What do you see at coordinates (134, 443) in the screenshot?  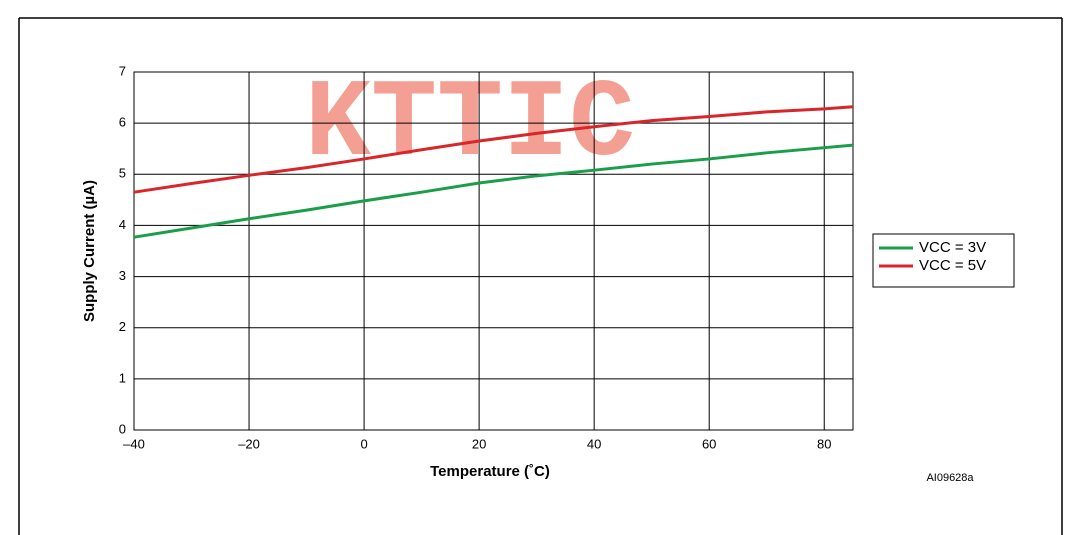 I see `x-tick-label: –40` at bounding box center [134, 443].